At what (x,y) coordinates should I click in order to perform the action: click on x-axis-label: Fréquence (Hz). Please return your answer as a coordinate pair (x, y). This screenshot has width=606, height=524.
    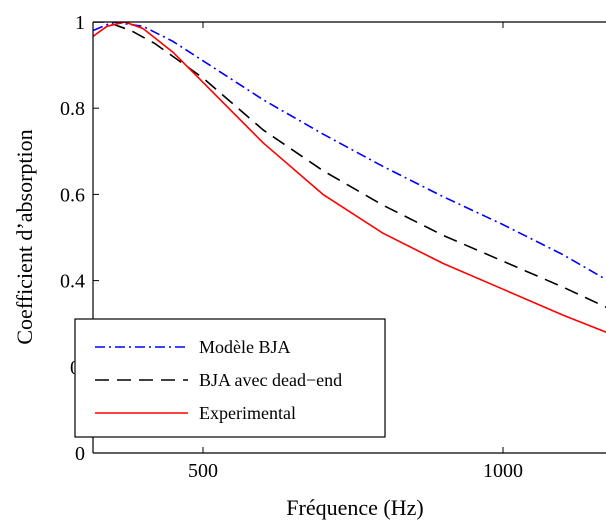
    Looking at the image, I should click on (354, 507).